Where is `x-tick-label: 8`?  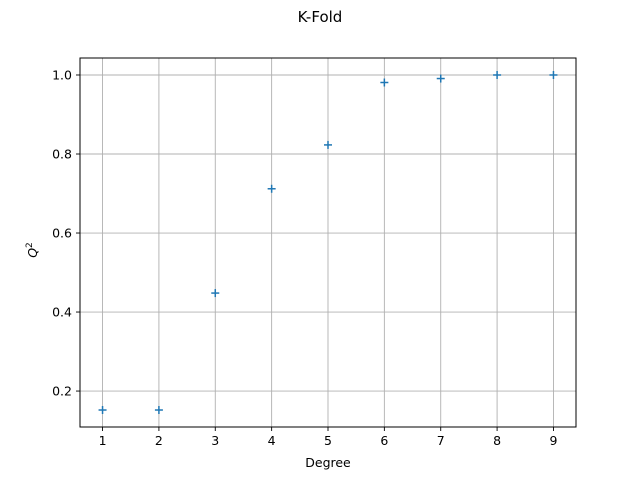
x-tick-label: 8 is located at coordinates (497, 440).